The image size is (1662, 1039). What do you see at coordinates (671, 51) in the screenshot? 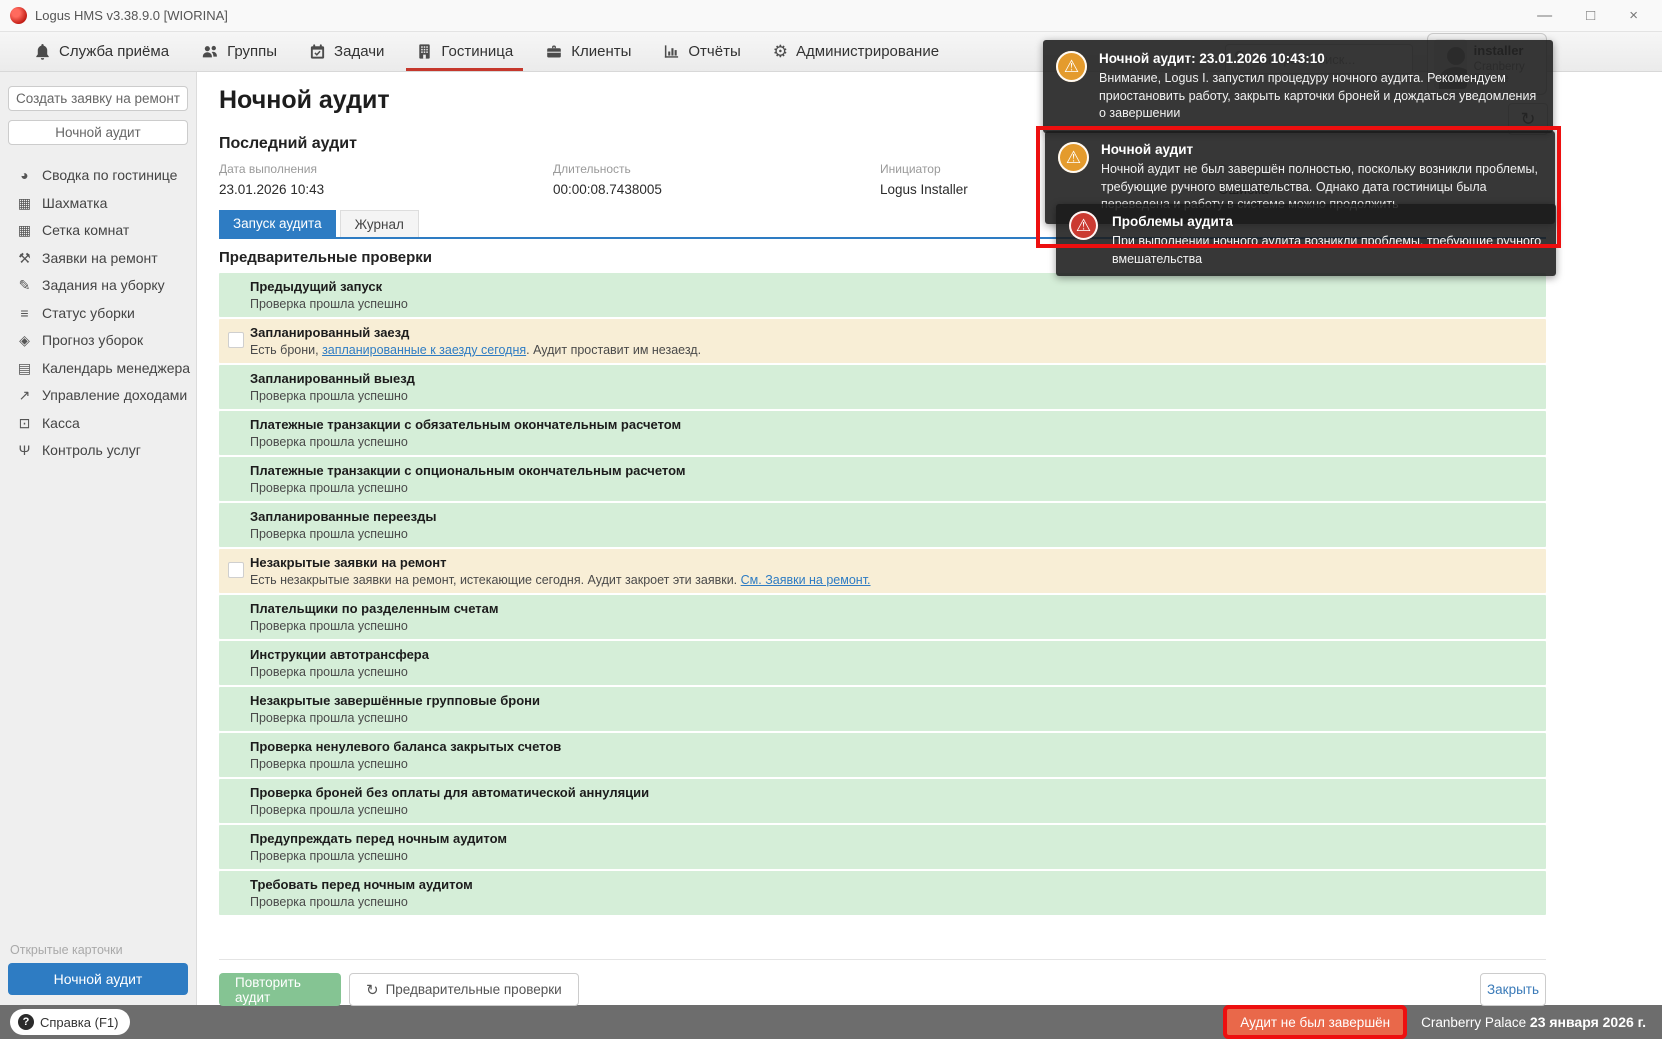
I see `bar-chart-icon` at bounding box center [671, 51].